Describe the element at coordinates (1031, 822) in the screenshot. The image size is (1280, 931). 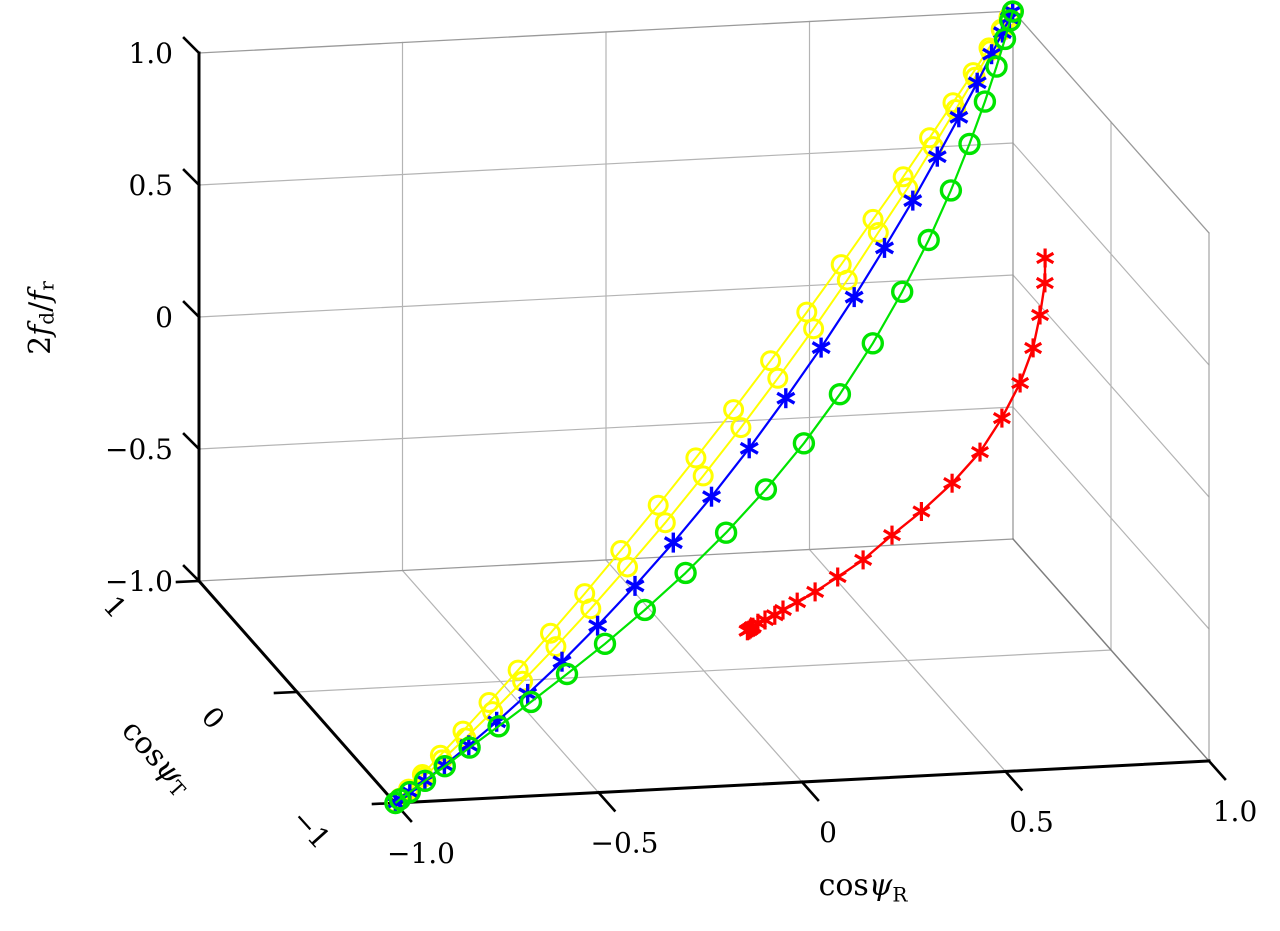
I see `x-tick-label: 0.5` at that location.